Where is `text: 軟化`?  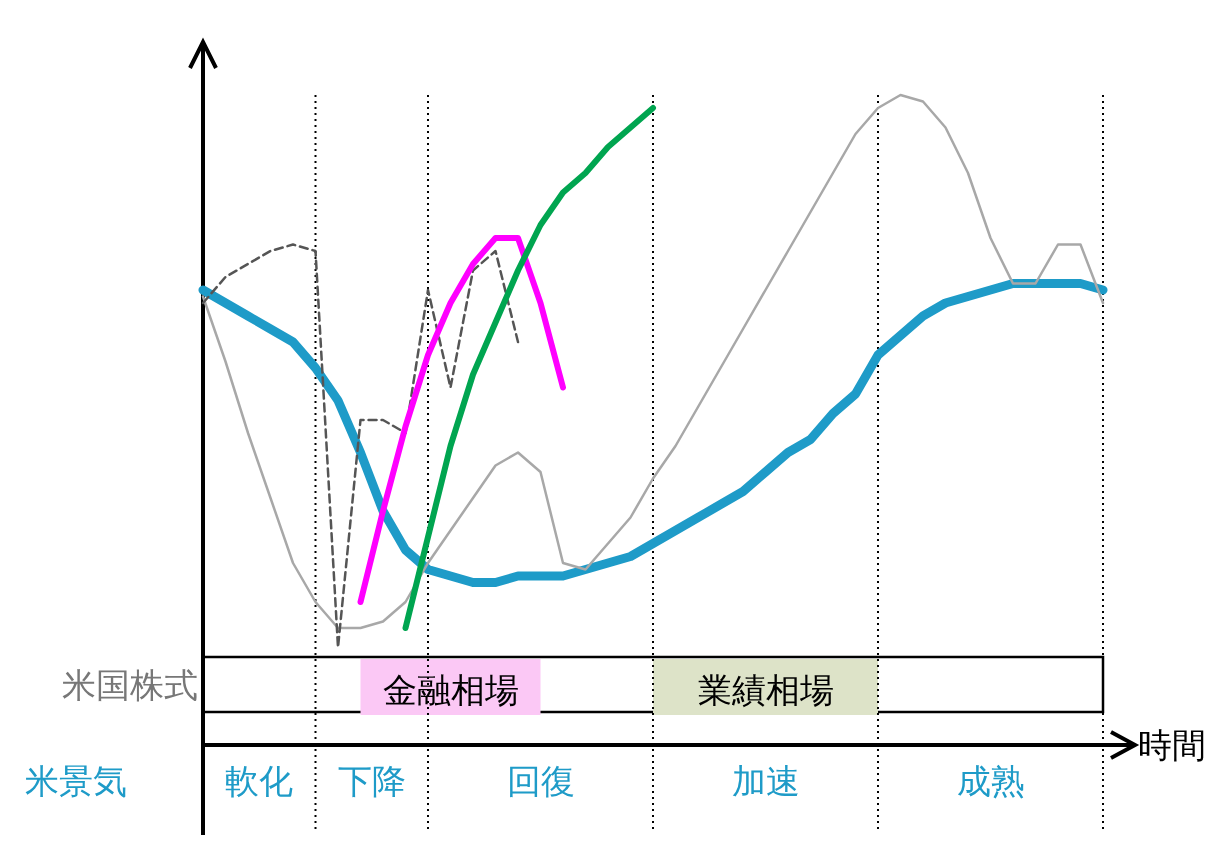
text: 軟化 is located at coordinates (259, 781).